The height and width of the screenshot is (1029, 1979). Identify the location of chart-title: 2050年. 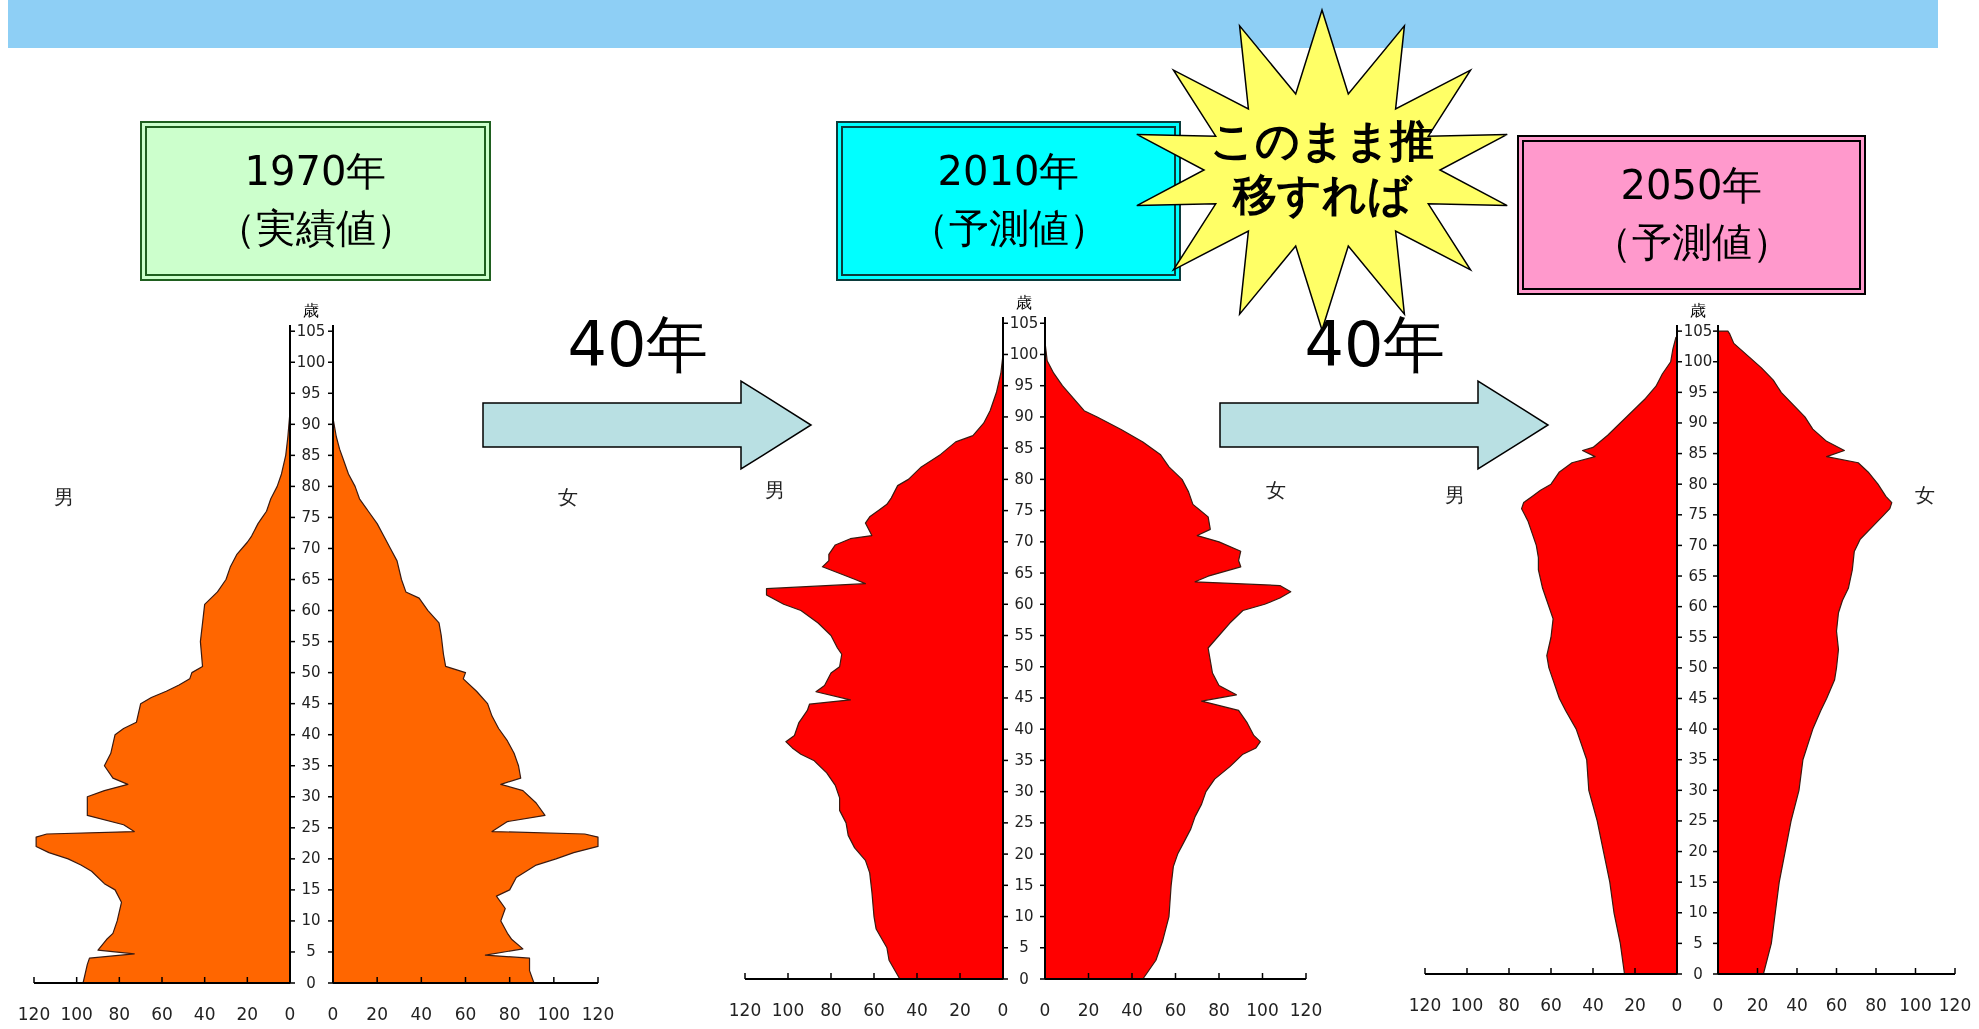
(1691, 185).